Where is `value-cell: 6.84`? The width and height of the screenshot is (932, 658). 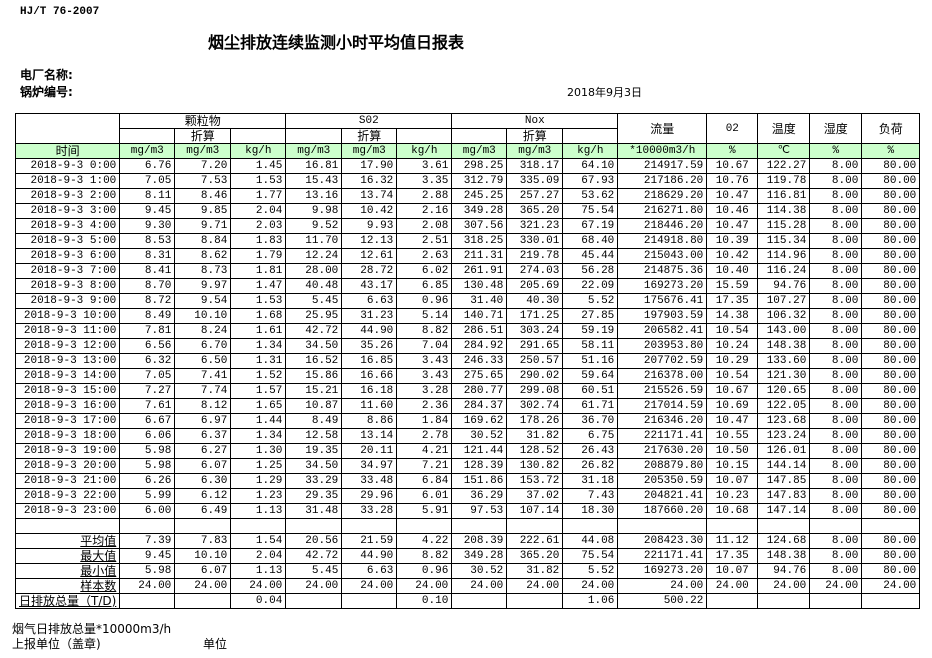 value-cell: 6.84 is located at coordinates (424, 481).